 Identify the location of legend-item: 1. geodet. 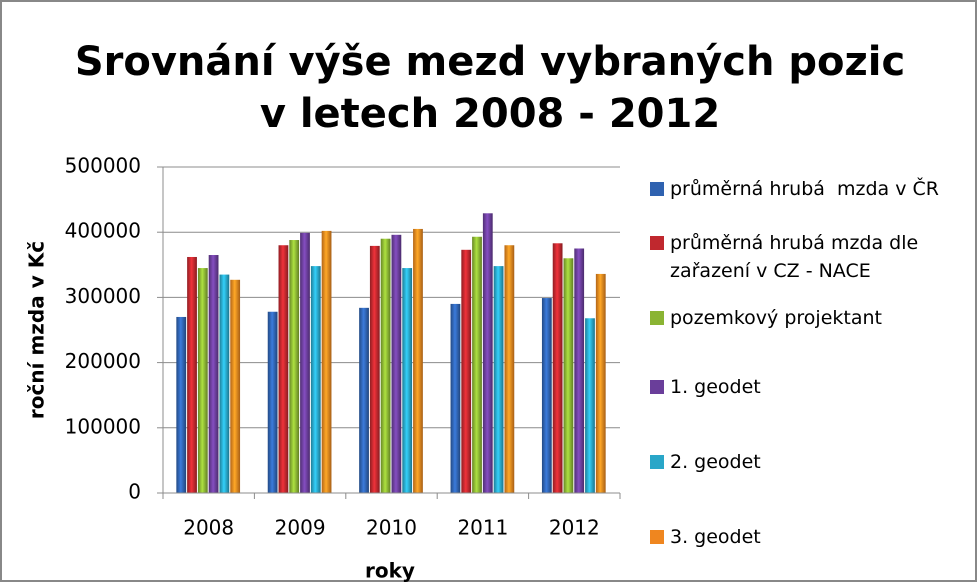
(808, 387).